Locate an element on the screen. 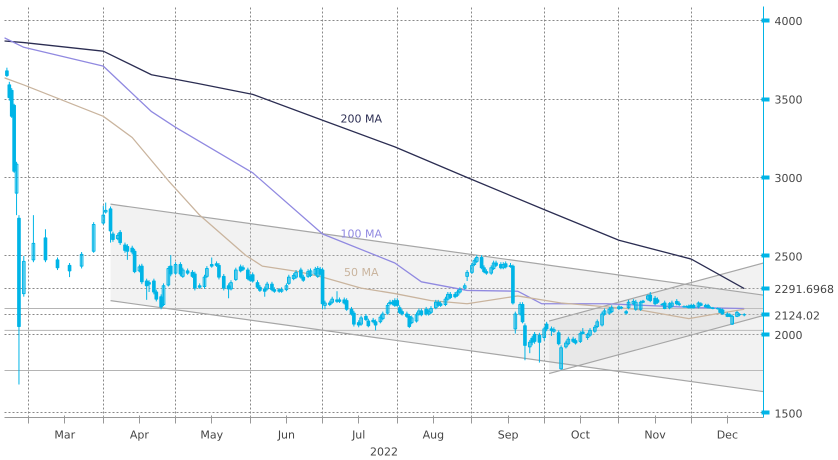 The width and height of the screenshot is (838, 460). series-label: 200 MA is located at coordinates (361, 119).